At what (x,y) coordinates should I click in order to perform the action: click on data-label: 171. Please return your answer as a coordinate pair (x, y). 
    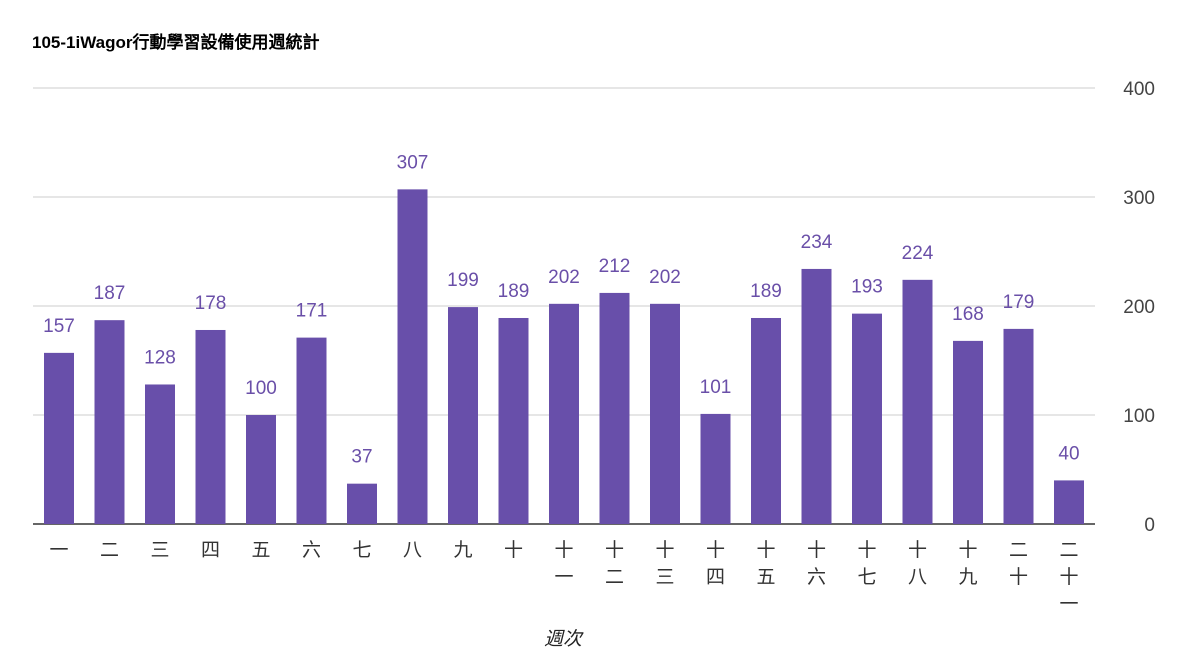
    Looking at the image, I should click on (312, 311).